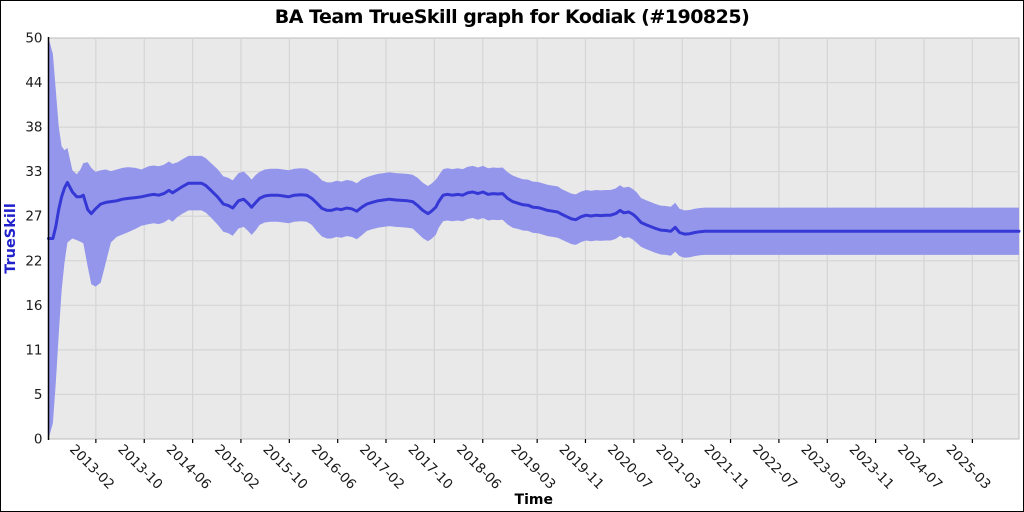  I want to click on x-tick-label: 2017-02, so click(381, 467).